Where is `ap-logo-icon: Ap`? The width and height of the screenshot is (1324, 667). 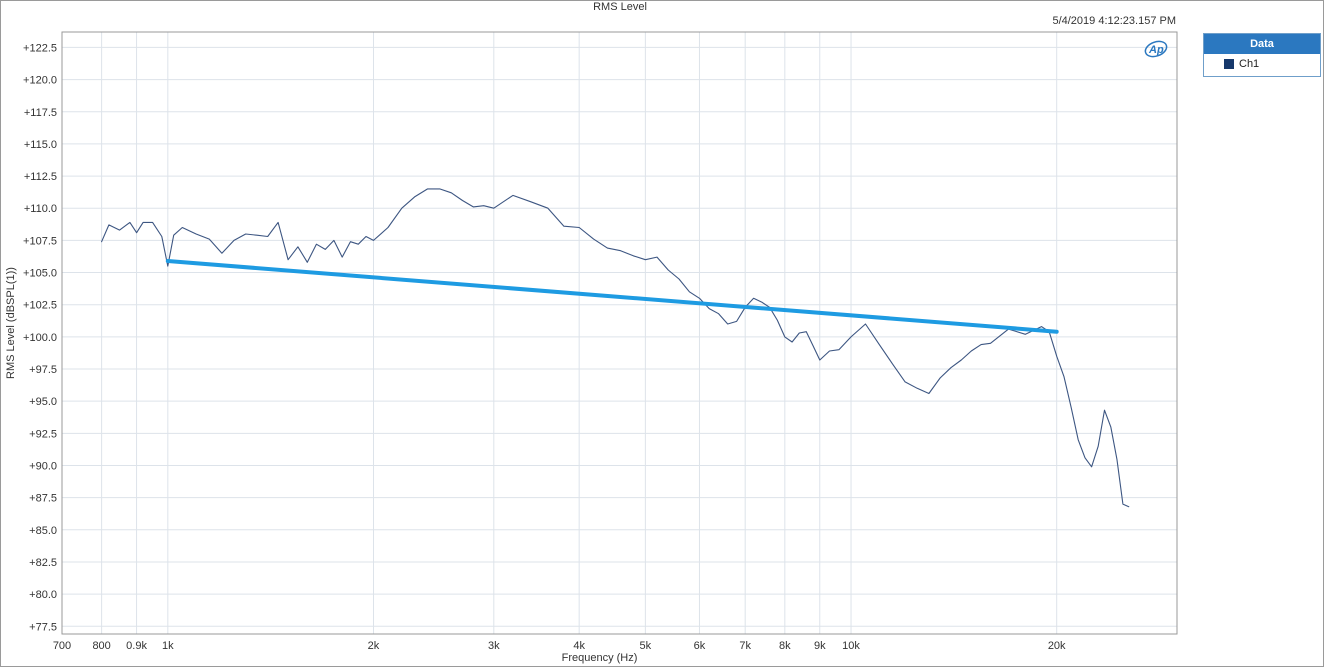 ap-logo-icon: Ap is located at coordinates (1156, 49).